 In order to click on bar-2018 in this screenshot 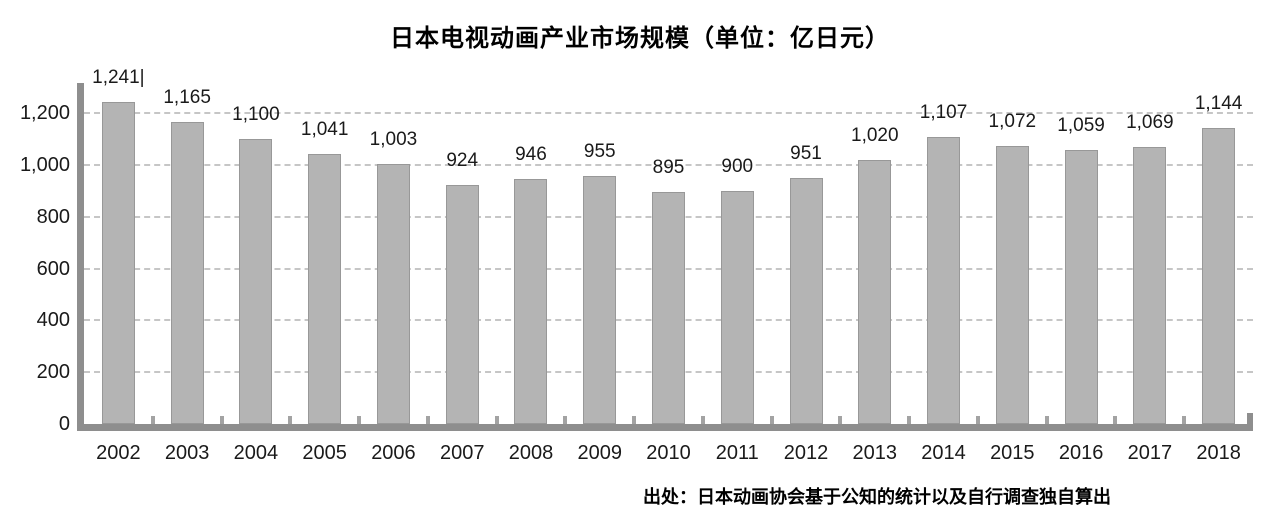, I will do `click(1219, 275)`.